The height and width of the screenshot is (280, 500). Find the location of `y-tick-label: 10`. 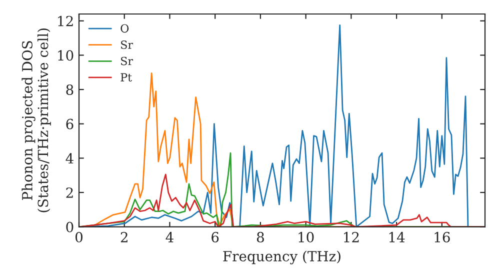

y-tick-label: 10 is located at coordinates (66, 55).